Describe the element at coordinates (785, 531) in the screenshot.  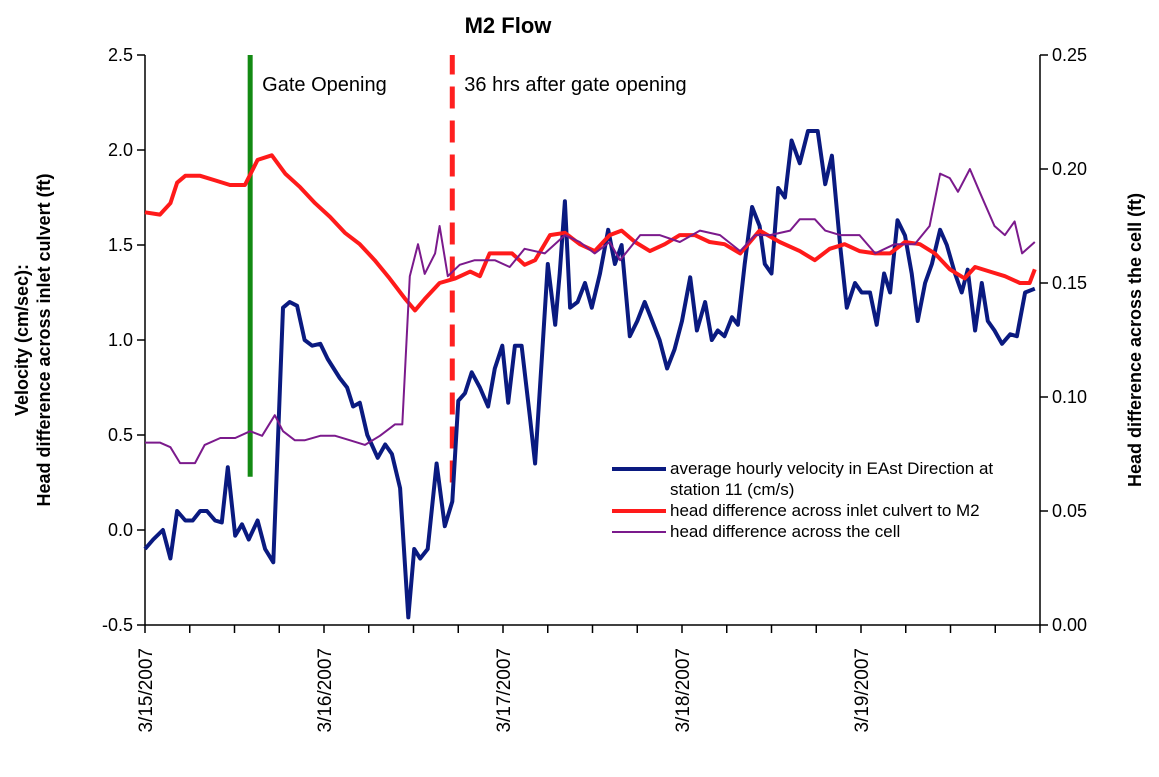
I see `legend-label: head difference across the cell` at that location.